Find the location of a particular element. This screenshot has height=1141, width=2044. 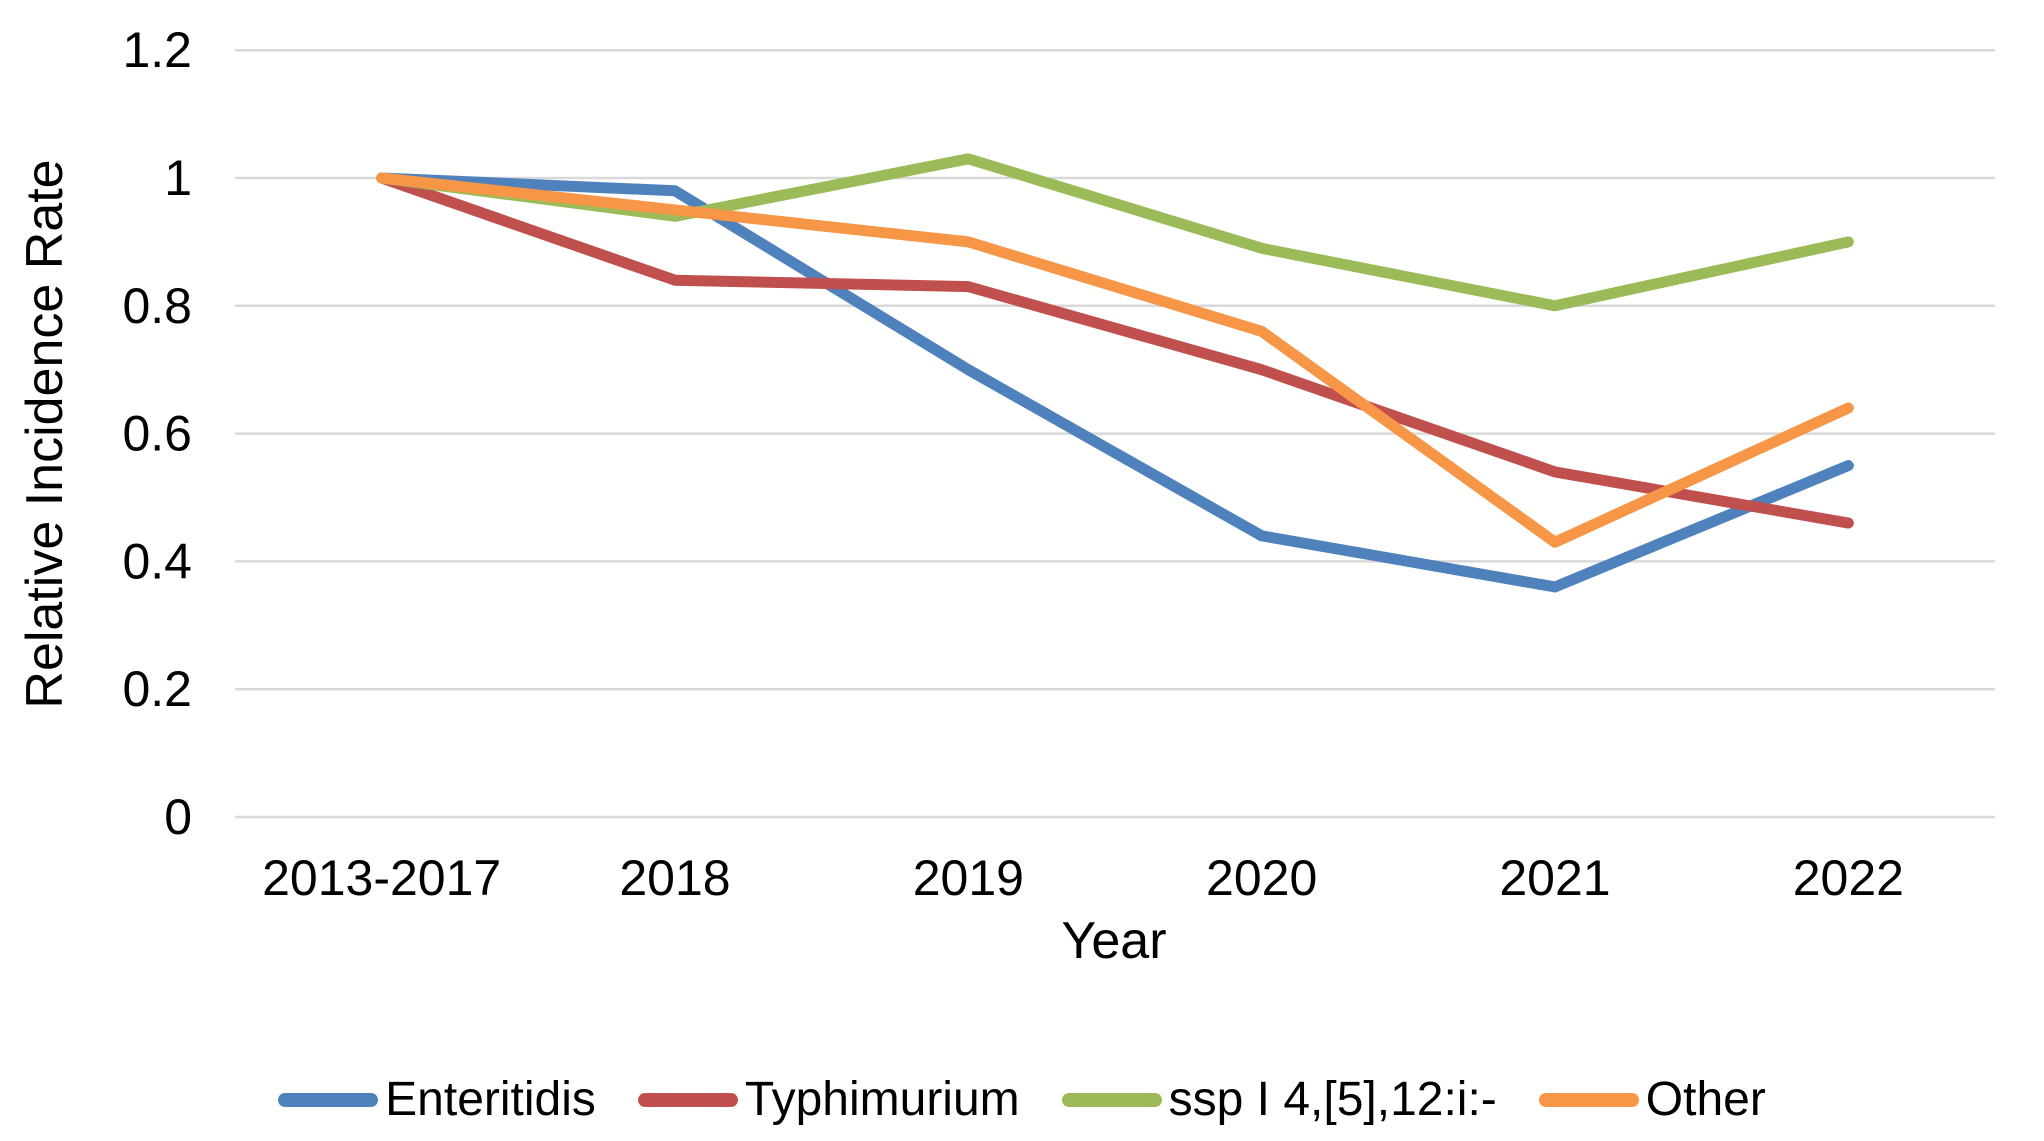

x-tick-2019: 2019 is located at coordinates (968, 878).